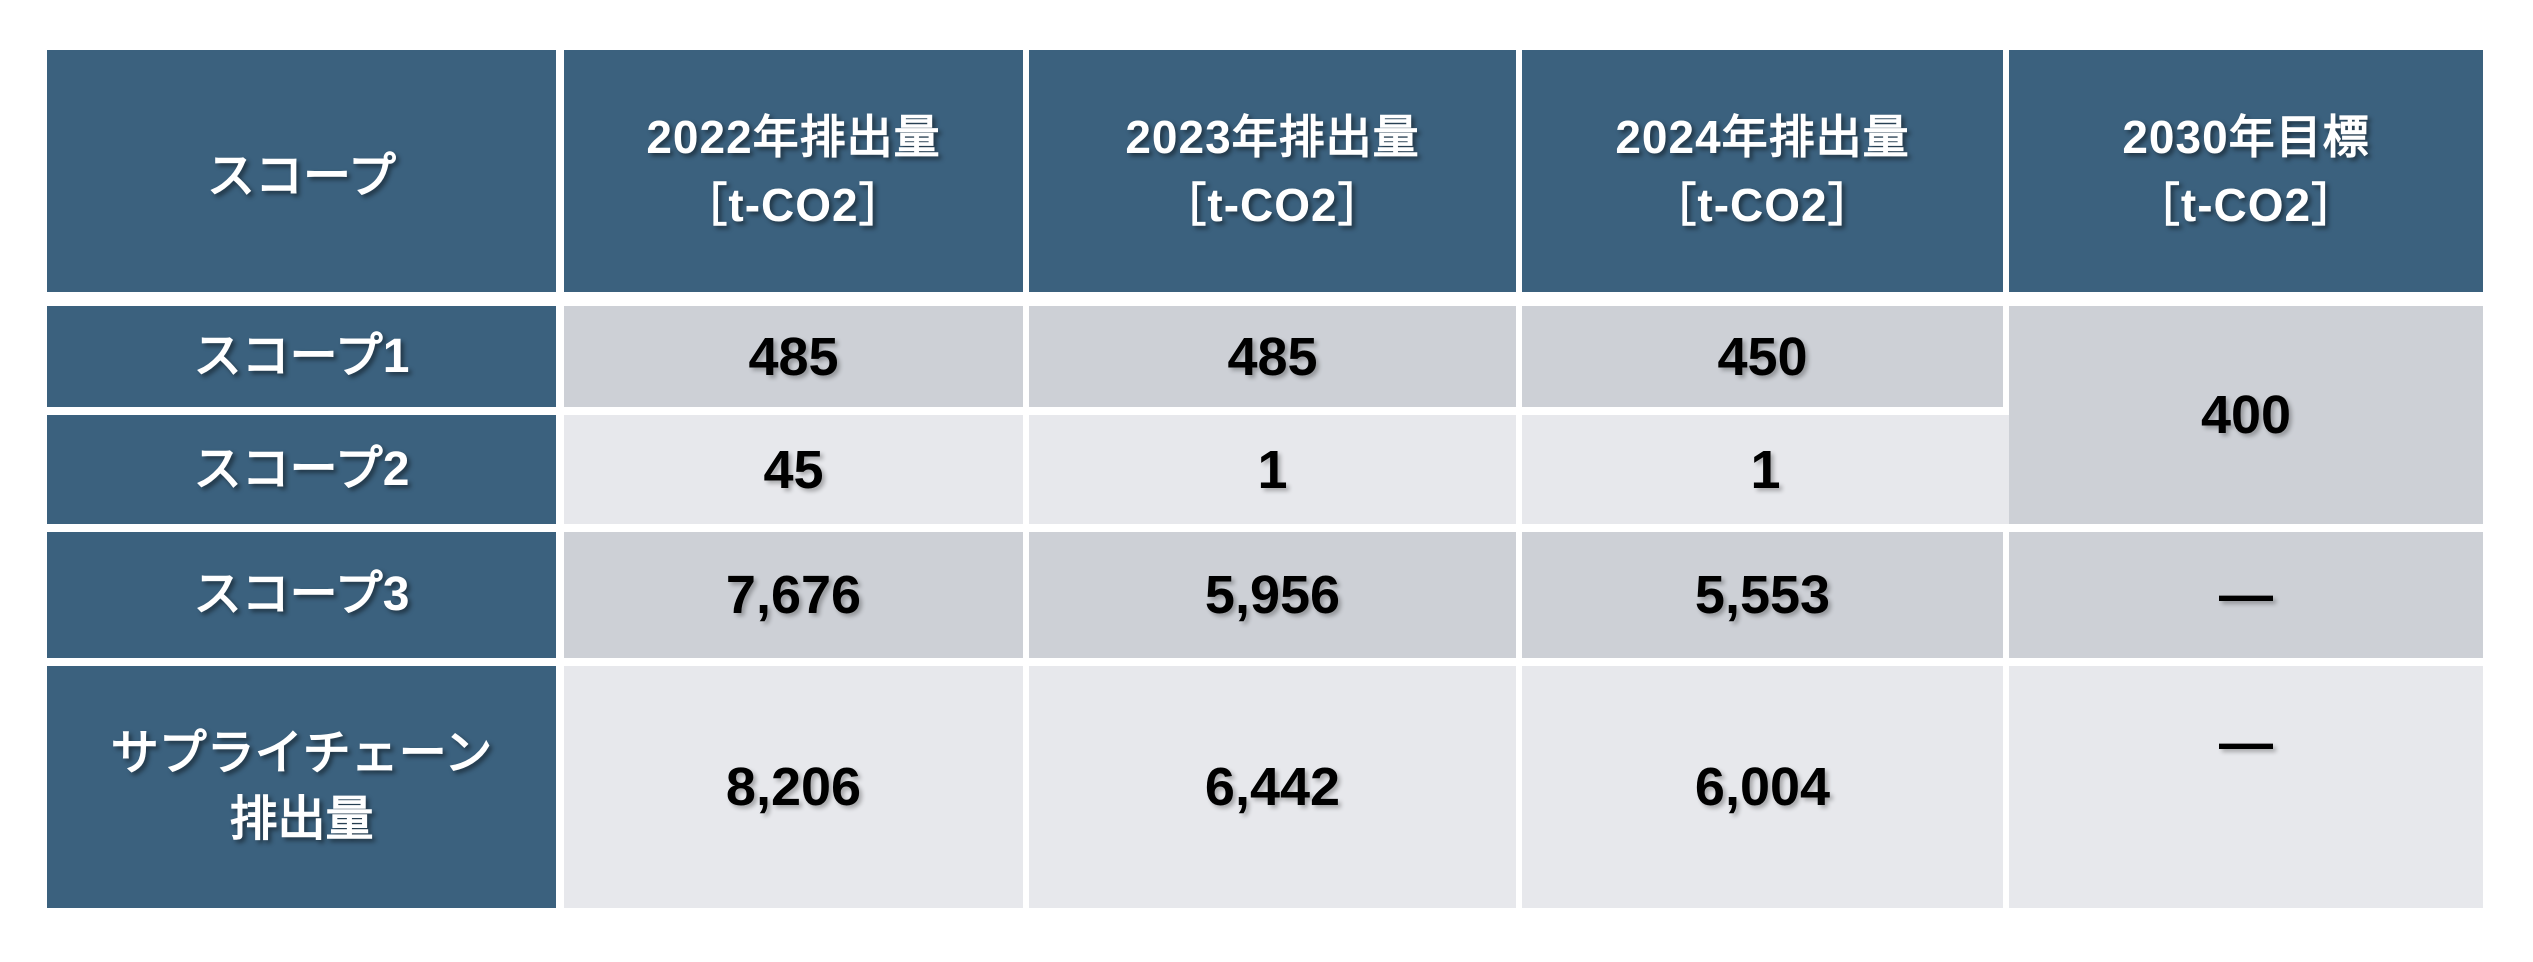 Image resolution: width=2533 pixels, height=962 pixels. What do you see at coordinates (2246, 137) in the screenshot?
I see `header-2030-line1: 2030年目標` at bounding box center [2246, 137].